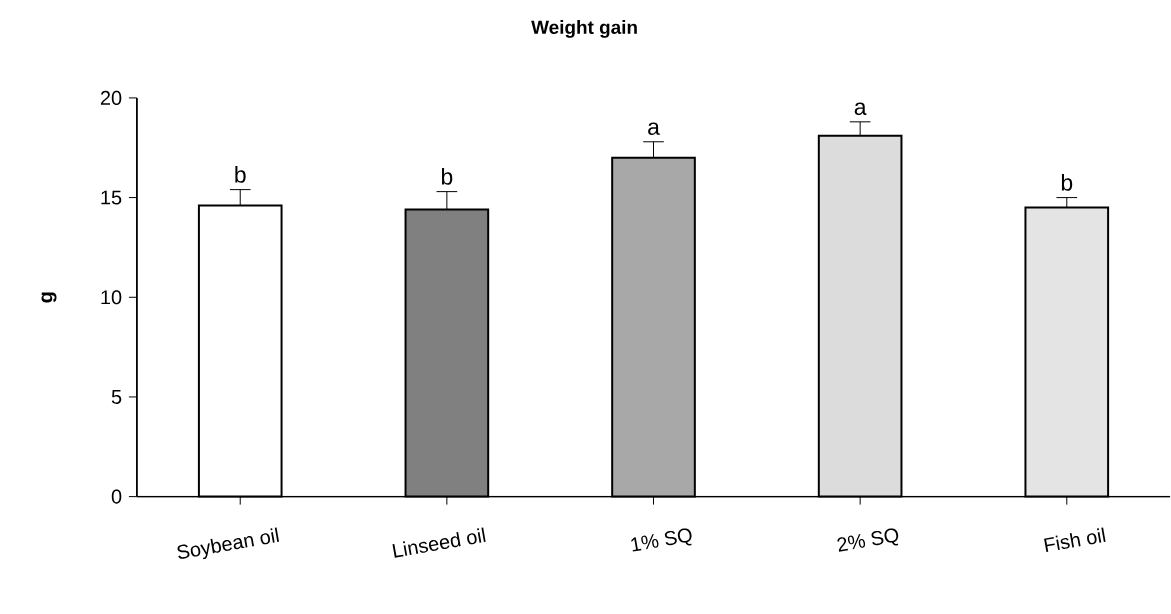 The width and height of the screenshot is (1171, 614). What do you see at coordinates (116, 397) in the screenshot?
I see `y-tick-label: 5` at bounding box center [116, 397].